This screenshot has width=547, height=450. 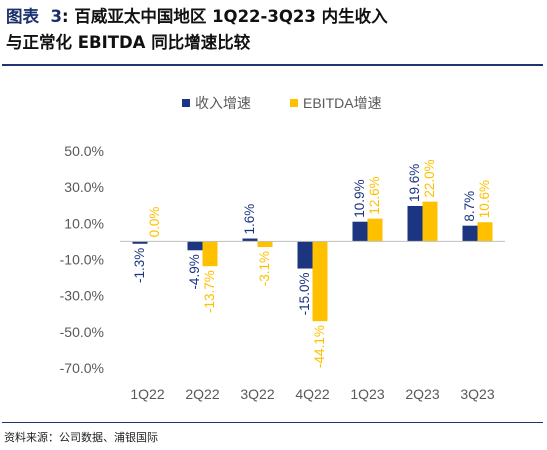 What do you see at coordinates (139, 265) in the screenshot?
I see `data-label: -1.3%` at bounding box center [139, 265].